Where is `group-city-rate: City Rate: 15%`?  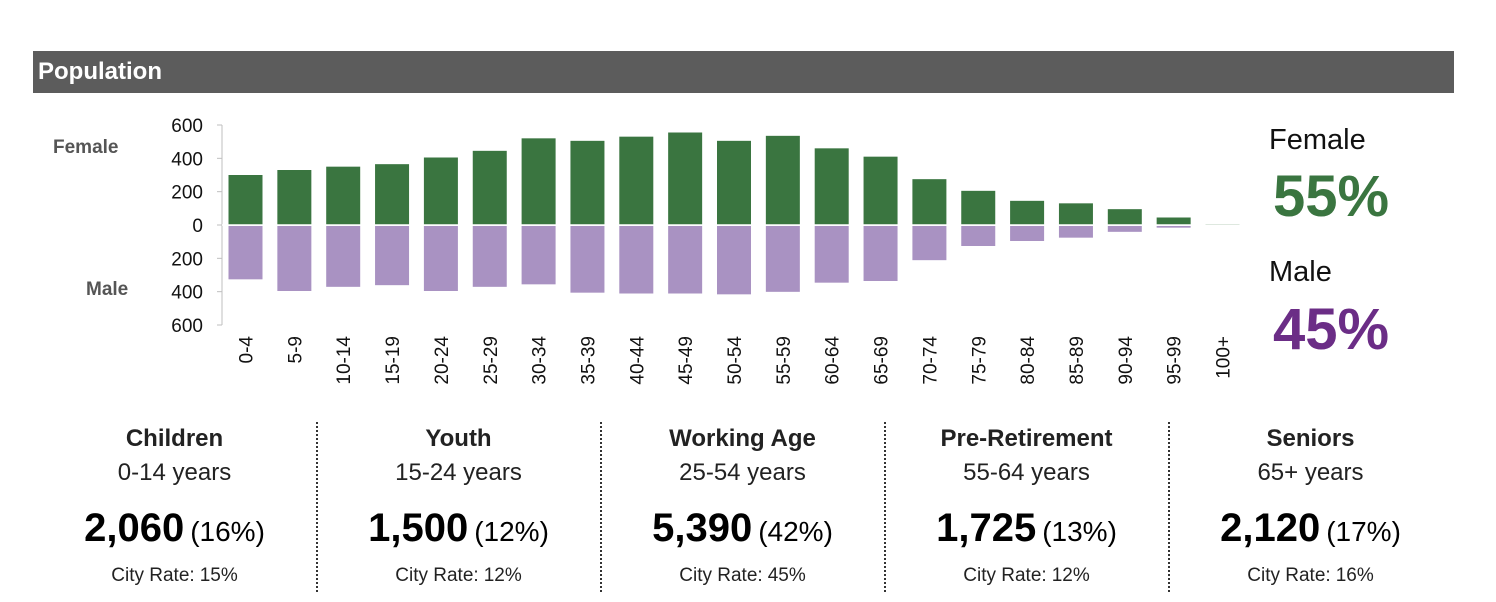 group-city-rate: City Rate: 15% is located at coordinates (174, 576).